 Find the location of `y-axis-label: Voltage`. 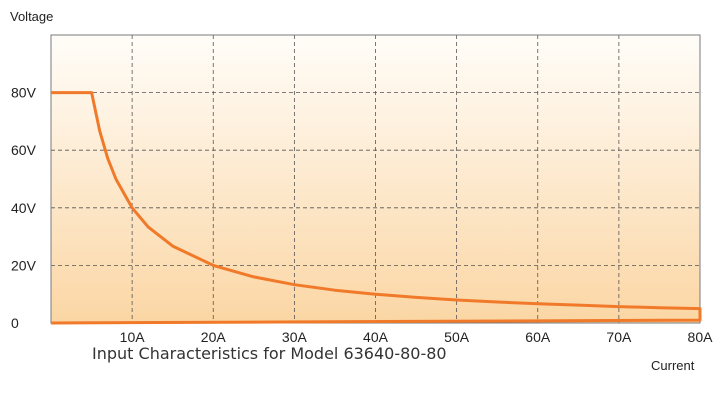

y-axis-label: Voltage is located at coordinates (31, 16).